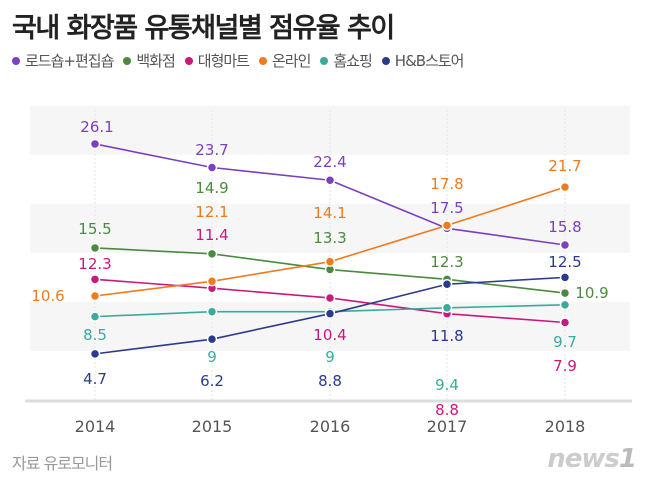 This screenshot has width=658, height=485. What do you see at coordinates (212, 426) in the screenshot?
I see `x-tick-label: 2015` at bounding box center [212, 426].